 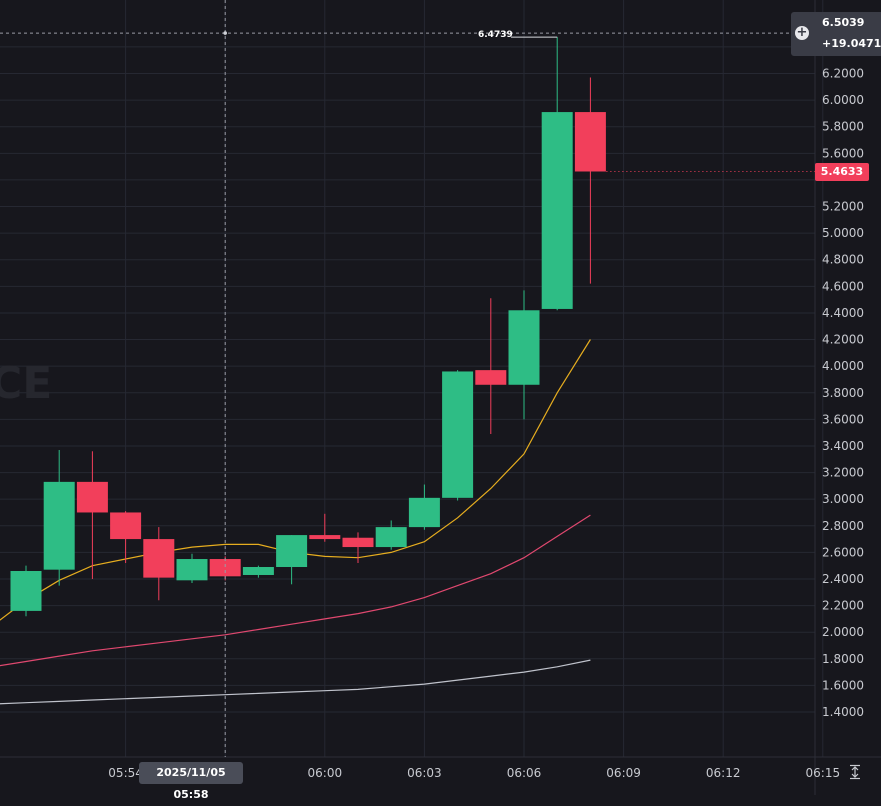 I want to click on auto-scale-icon, so click(x=855, y=772).